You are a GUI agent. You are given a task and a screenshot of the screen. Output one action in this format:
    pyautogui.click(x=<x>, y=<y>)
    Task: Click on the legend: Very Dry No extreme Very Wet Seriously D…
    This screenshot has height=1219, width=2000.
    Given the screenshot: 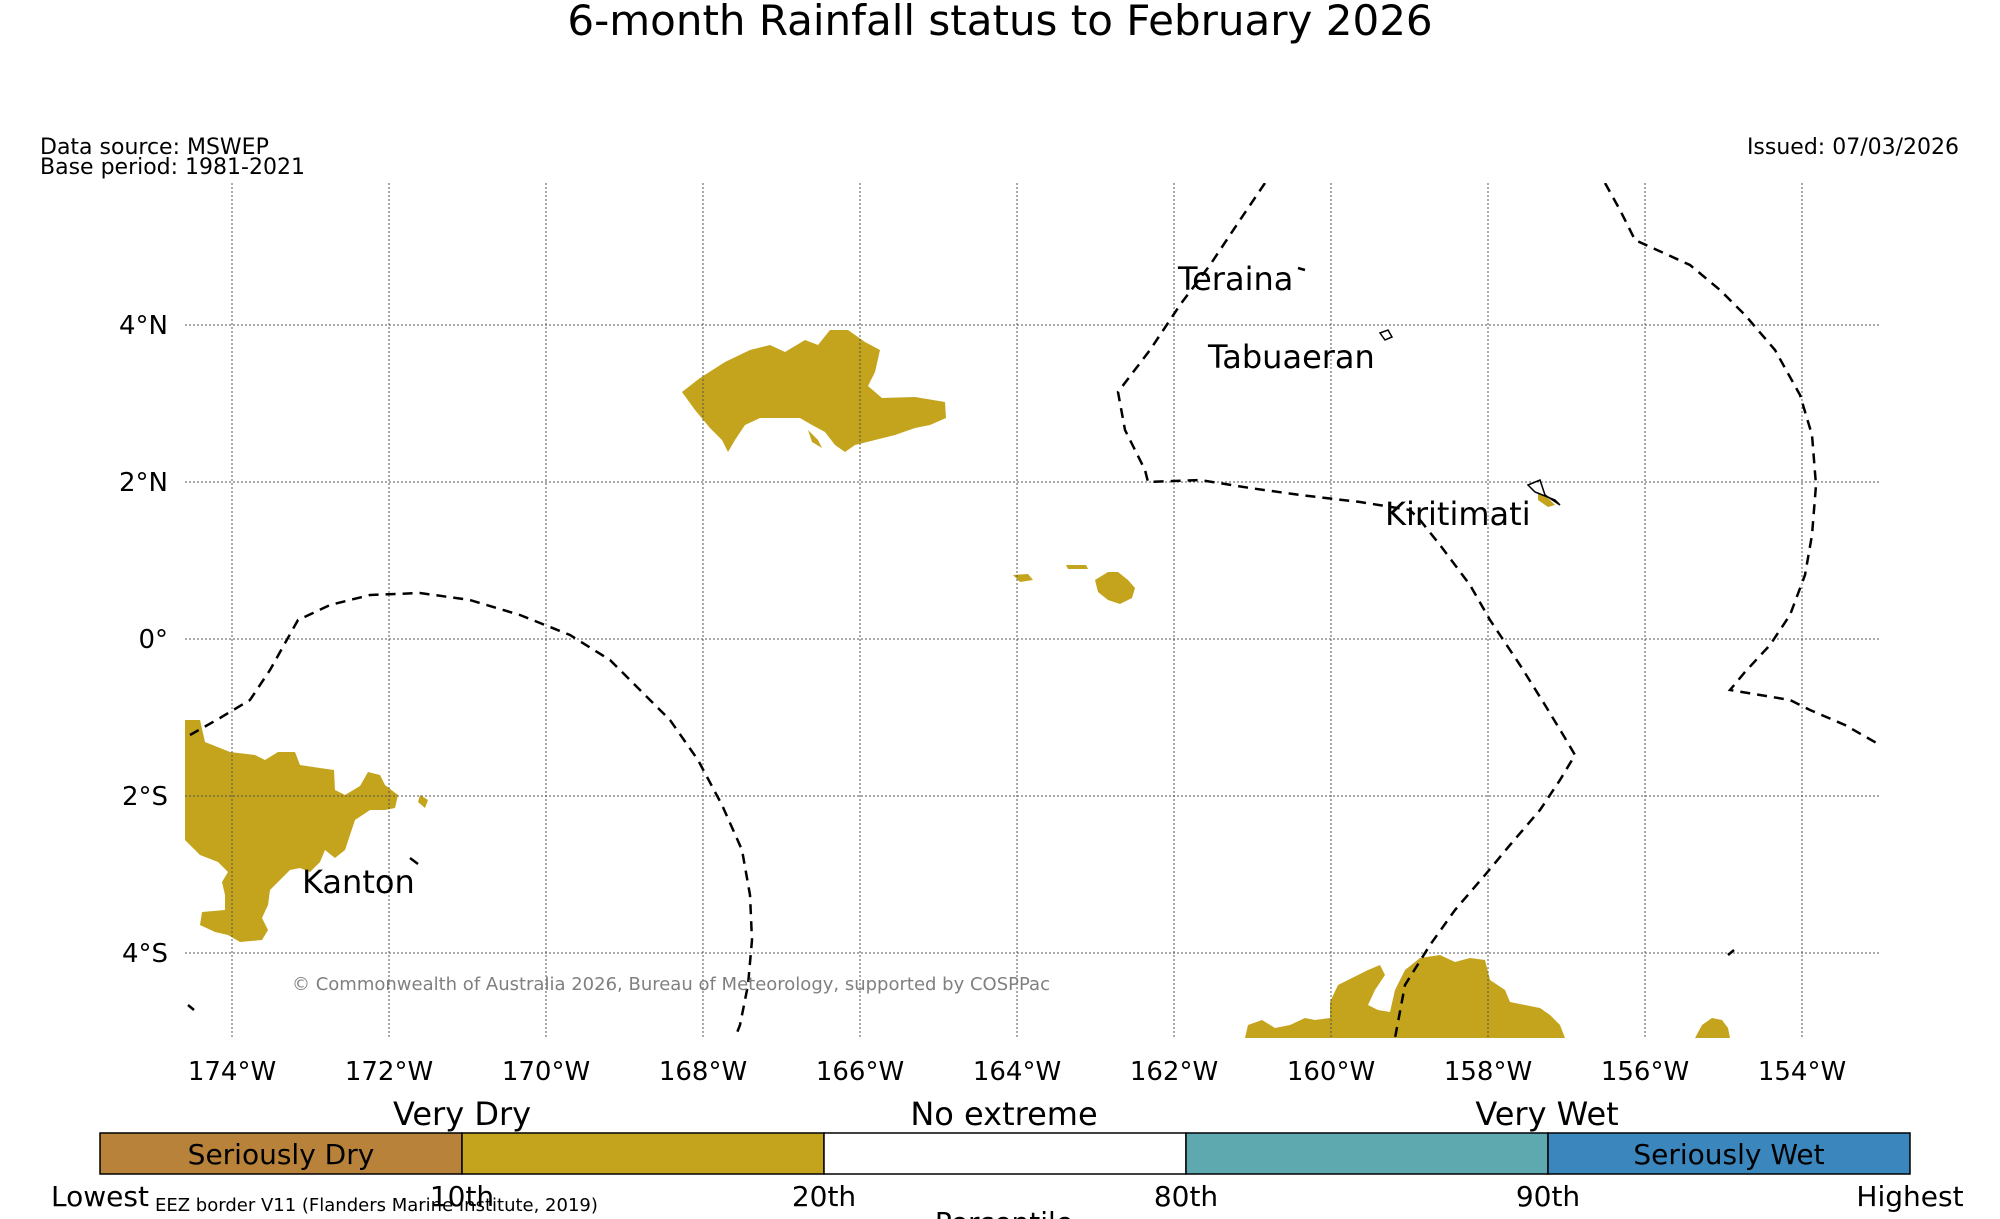 What is the action you would take?
    pyautogui.click(x=1007, y=1157)
    